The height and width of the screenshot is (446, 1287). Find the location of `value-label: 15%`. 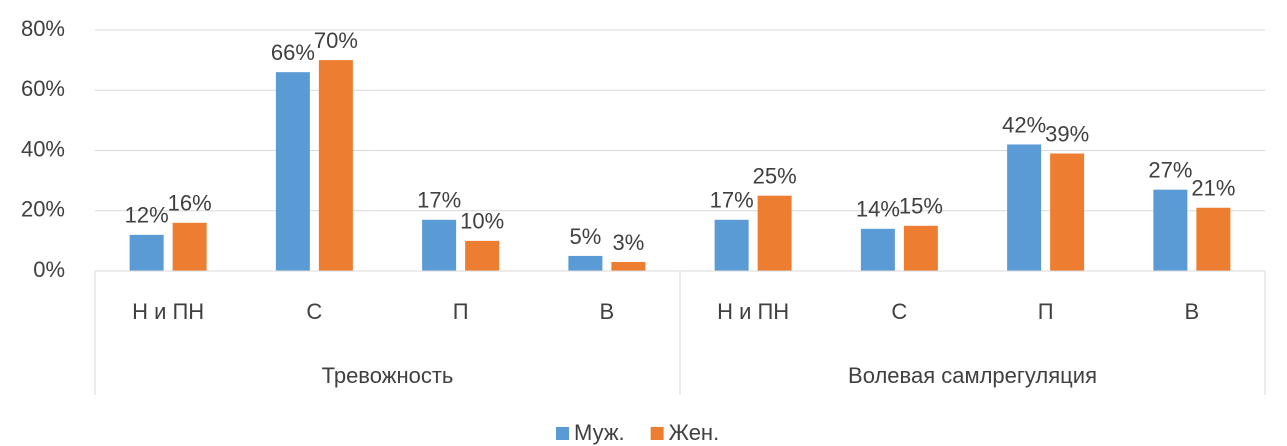

value-label: 15% is located at coordinates (921, 206).